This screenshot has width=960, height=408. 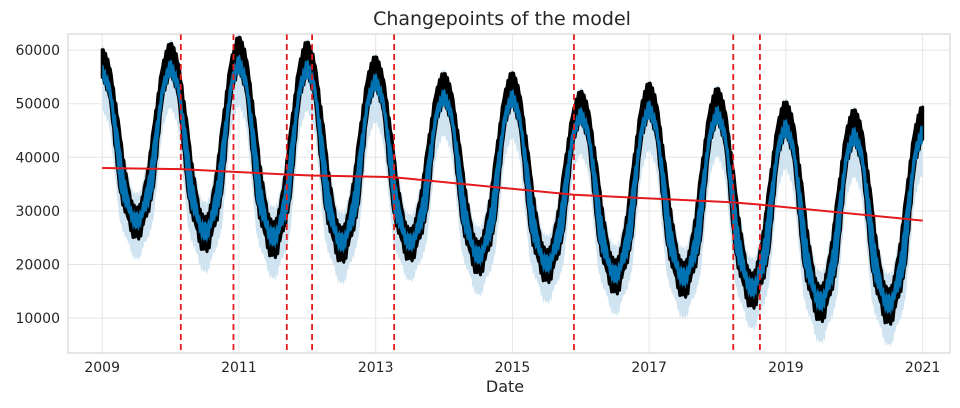 What do you see at coordinates (37, 105) in the screenshot?
I see `y-tick-label: 50000` at bounding box center [37, 105].